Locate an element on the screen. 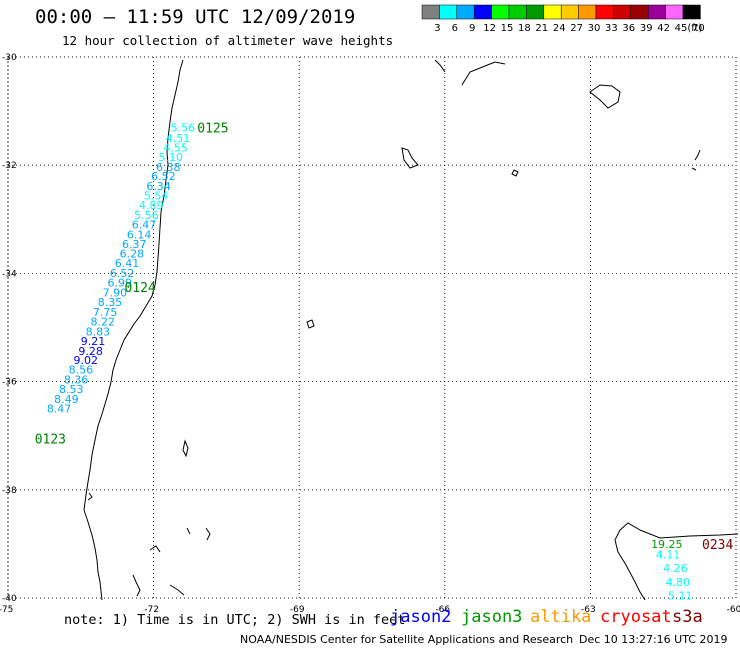 This screenshot has height=650, width=740. wave-height-value: 9.02 is located at coordinates (86, 360).